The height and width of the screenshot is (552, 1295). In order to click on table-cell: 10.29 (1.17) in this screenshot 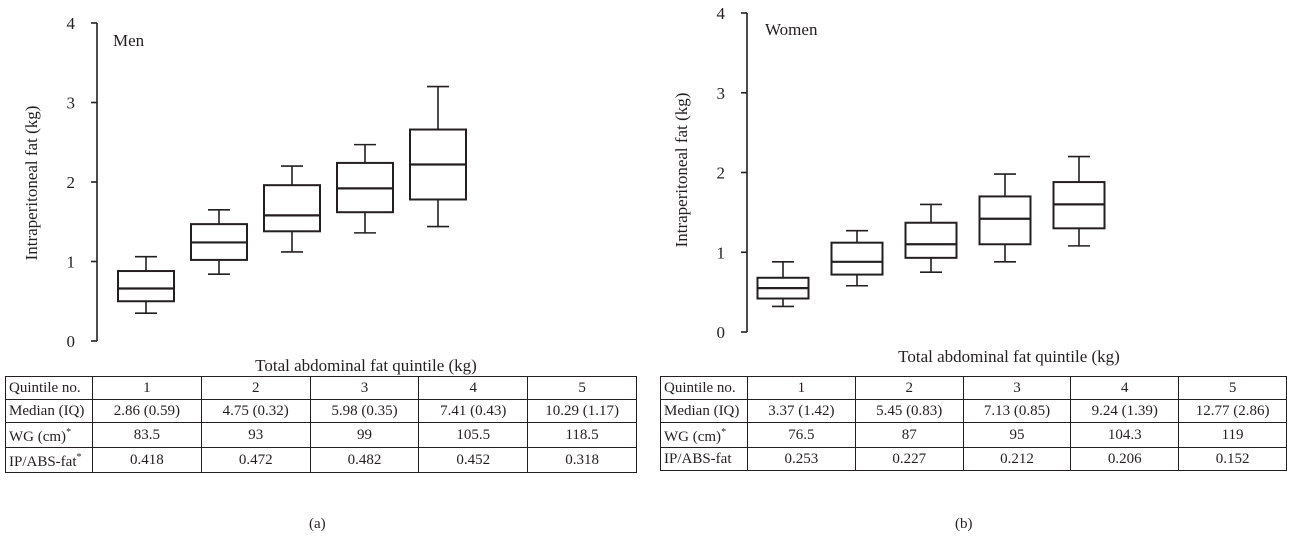, I will do `click(582, 411)`.